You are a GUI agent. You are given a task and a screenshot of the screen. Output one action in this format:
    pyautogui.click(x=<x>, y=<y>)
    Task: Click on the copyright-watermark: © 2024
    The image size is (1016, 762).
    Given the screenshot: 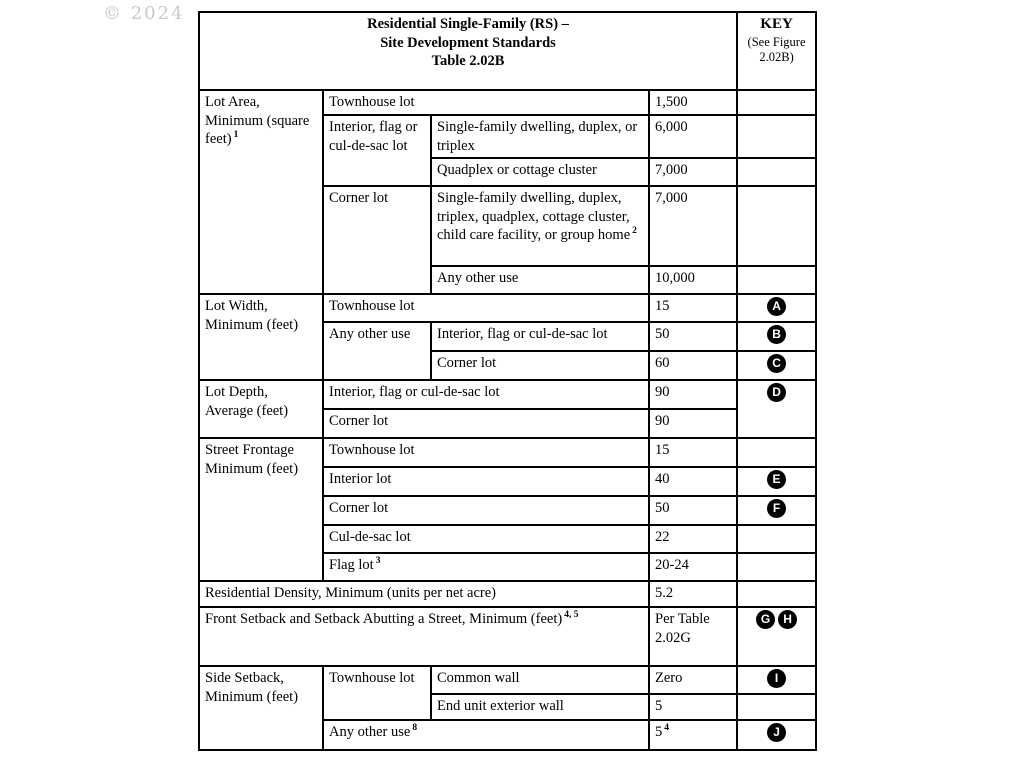 What is the action you would take?
    pyautogui.click(x=144, y=13)
    